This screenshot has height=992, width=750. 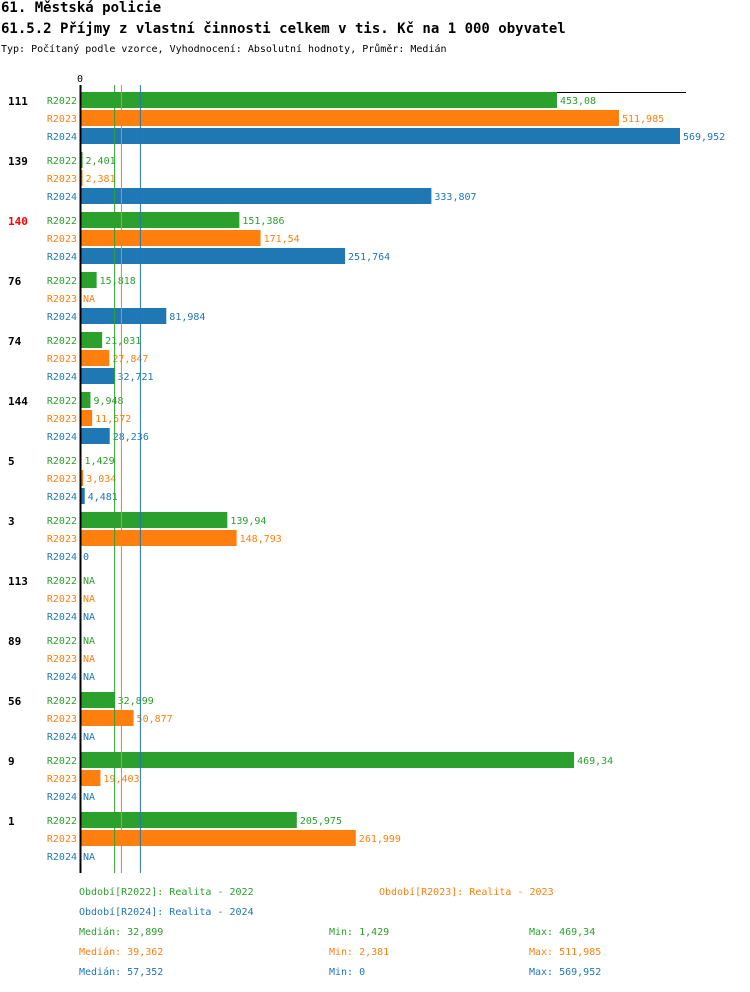 What do you see at coordinates (18, 581) in the screenshot?
I see `category-label: 113` at bounding box center [18, 581].